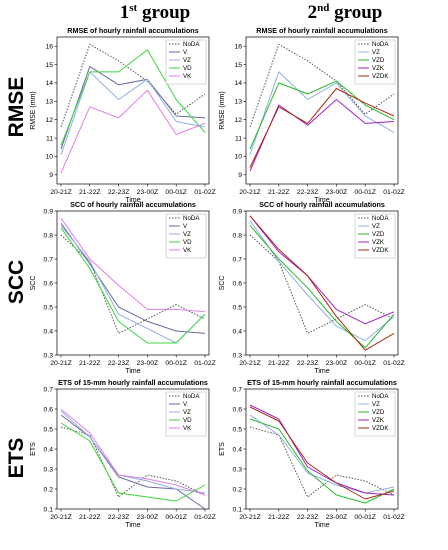 This screenshot has height=550, width=448. I want to click on y-tick-label: 0.1, so click(238, 509).